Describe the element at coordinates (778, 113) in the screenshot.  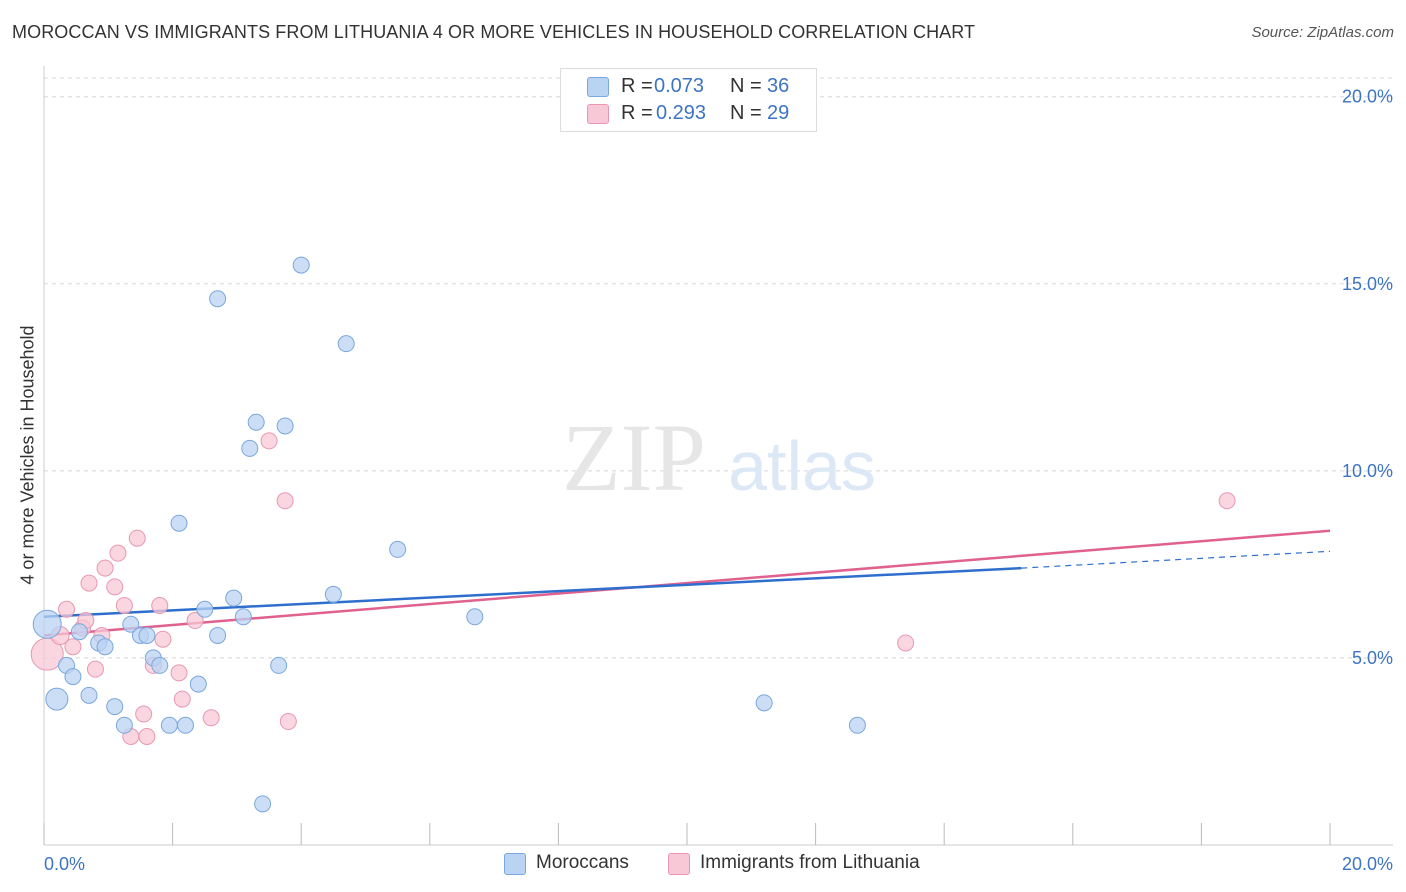
I see `legend-n-value: 29` at that location.